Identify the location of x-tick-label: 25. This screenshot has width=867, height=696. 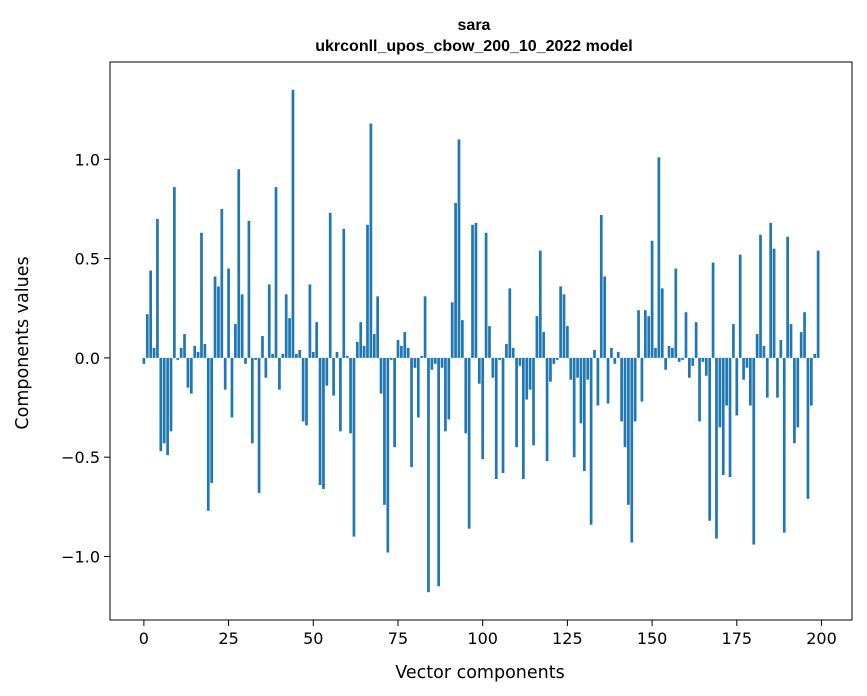
(228, 638).